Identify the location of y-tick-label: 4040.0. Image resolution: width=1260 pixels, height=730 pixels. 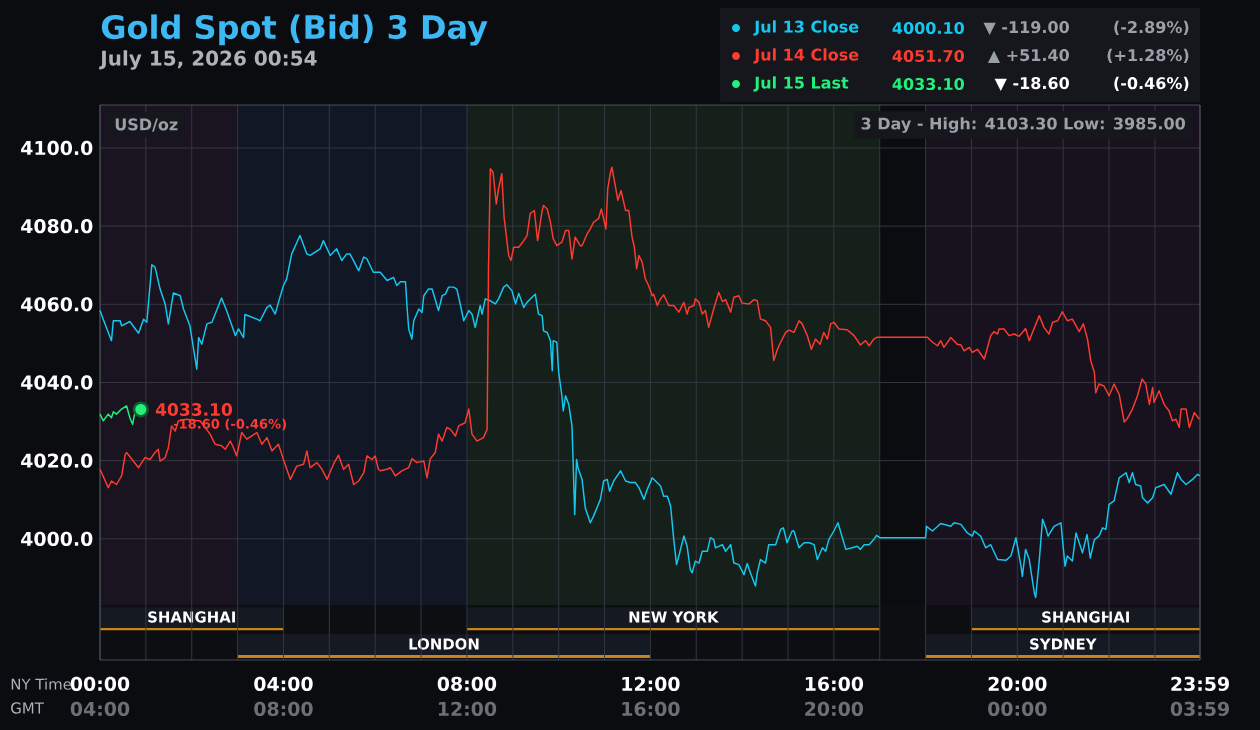
(57, 382).